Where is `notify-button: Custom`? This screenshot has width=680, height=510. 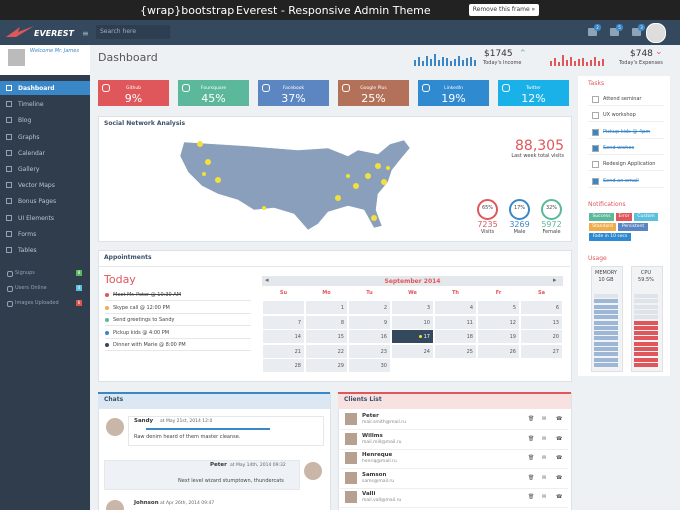
notify-button: Custom is located at coordinates (646, 217).